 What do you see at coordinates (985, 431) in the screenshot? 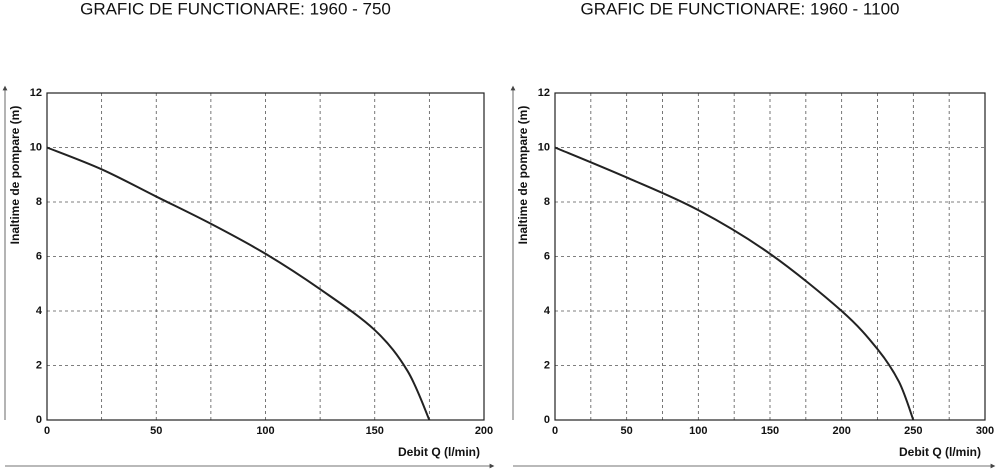
I see `x-tick-label: 300` at bounding box center [985, 431].